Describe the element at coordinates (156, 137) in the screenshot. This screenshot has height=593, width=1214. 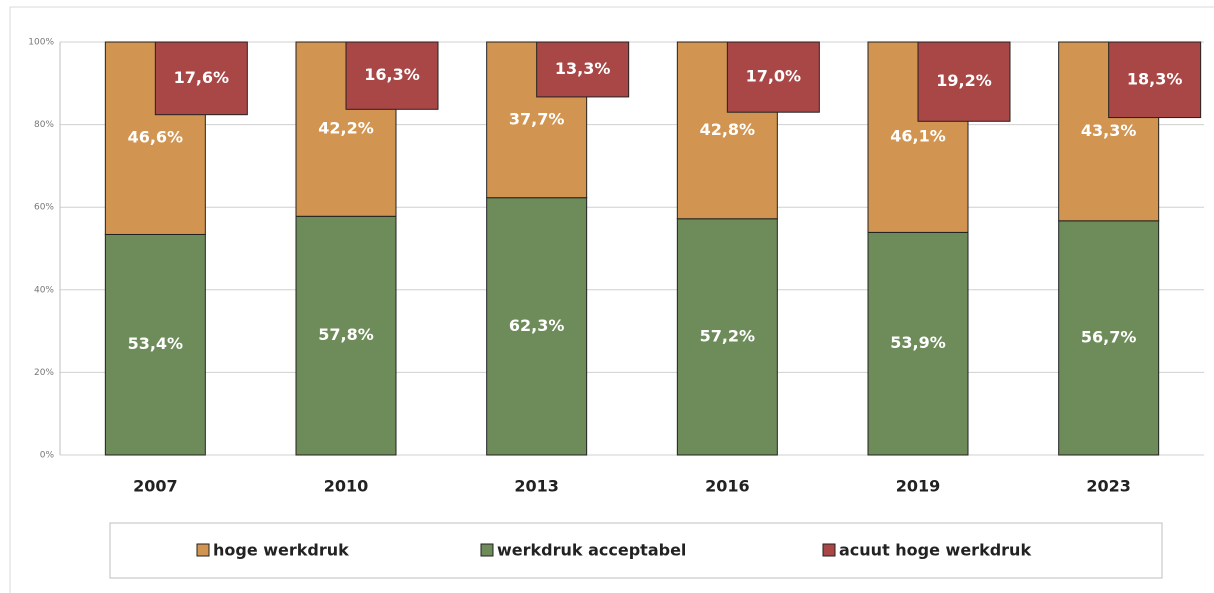
I see `value-label: 46,6%` at that location.